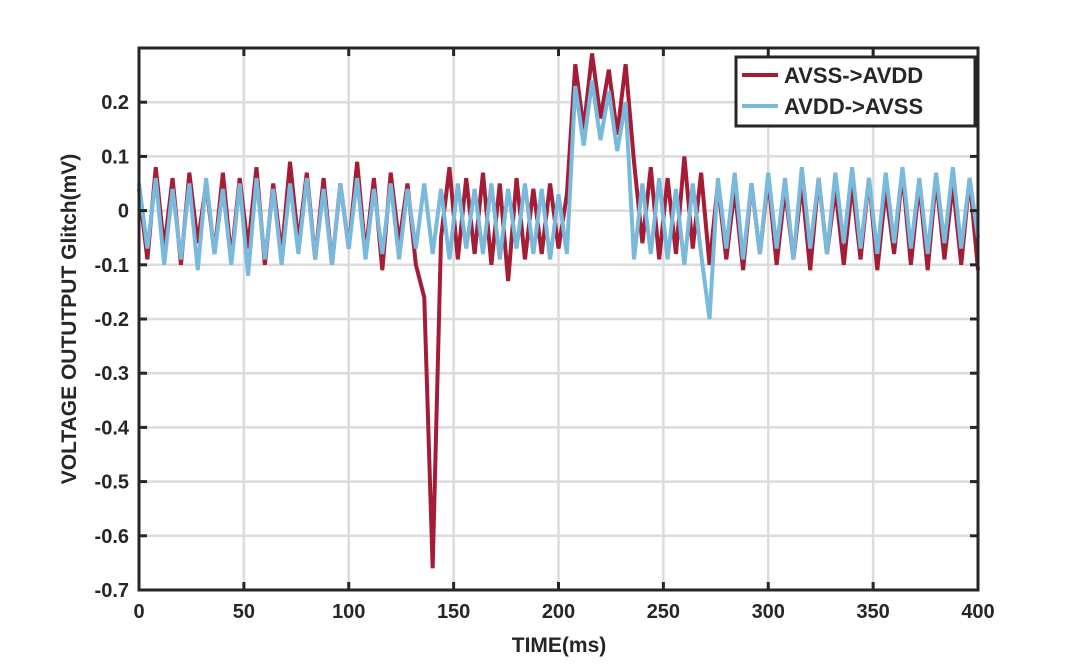  I want to click on legend: AVSS->AVDD AVDD->AVSS, so click(855, 91).